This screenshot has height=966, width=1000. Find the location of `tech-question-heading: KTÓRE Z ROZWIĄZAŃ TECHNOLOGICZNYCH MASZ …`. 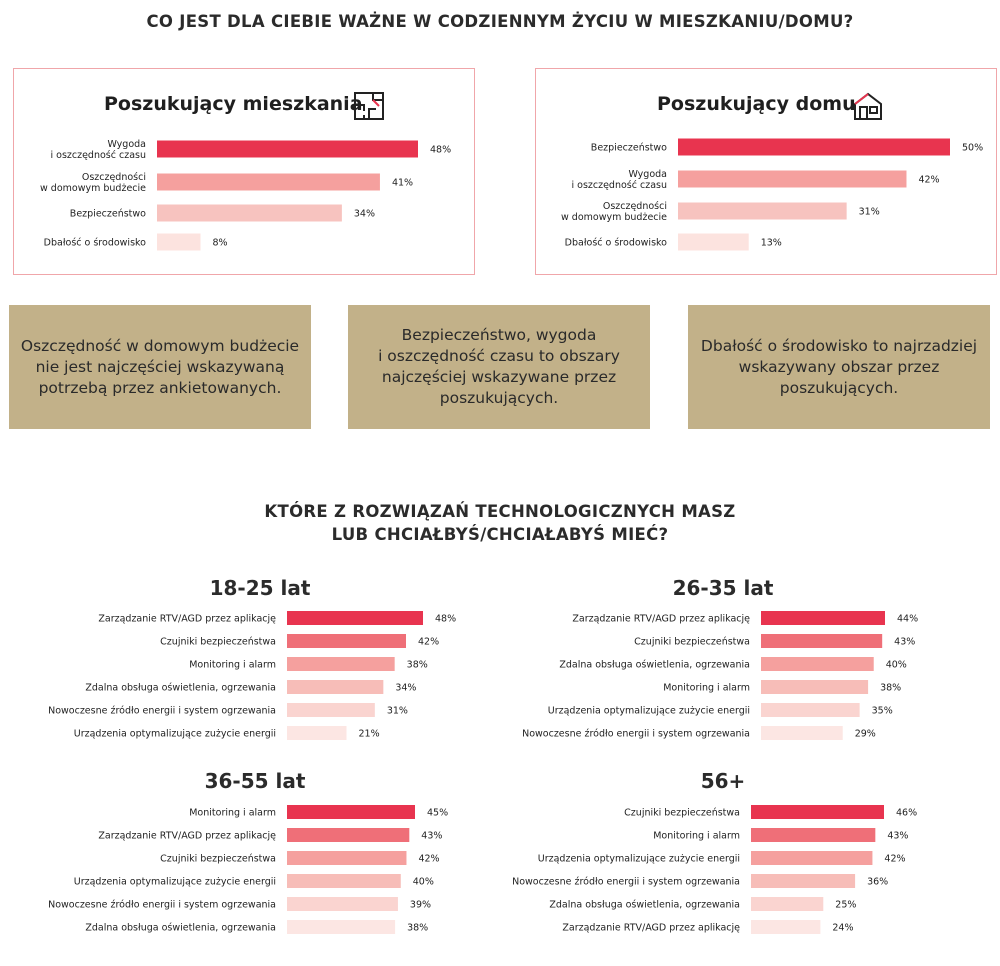

tech-question-heading: KTÓRE Z ROZWIĄZAŃ TECHNOLOGICZNYCH MASZ … is located at coordinates (500, 523).